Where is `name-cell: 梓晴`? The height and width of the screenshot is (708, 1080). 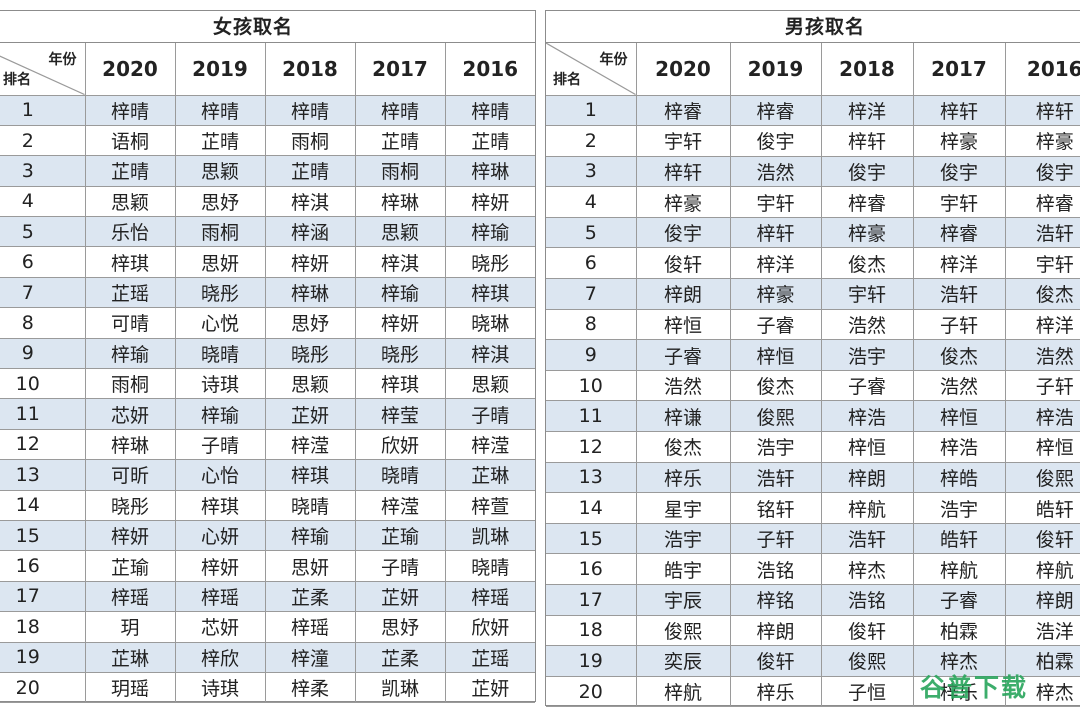
name-cell: 梓晴 is located at coordinates (310, 110).